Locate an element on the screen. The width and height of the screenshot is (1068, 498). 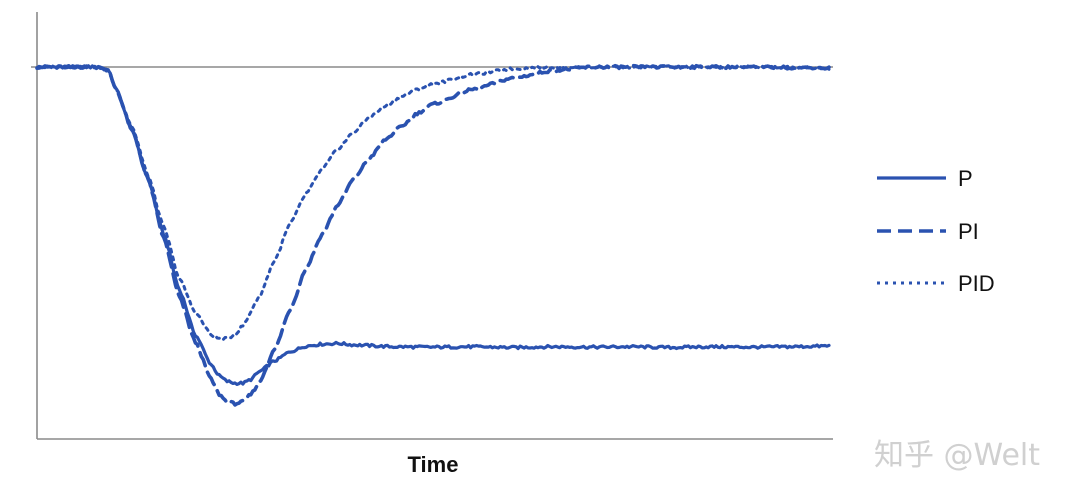
legend-label-pid: PID is located at coordinates (976, 283).